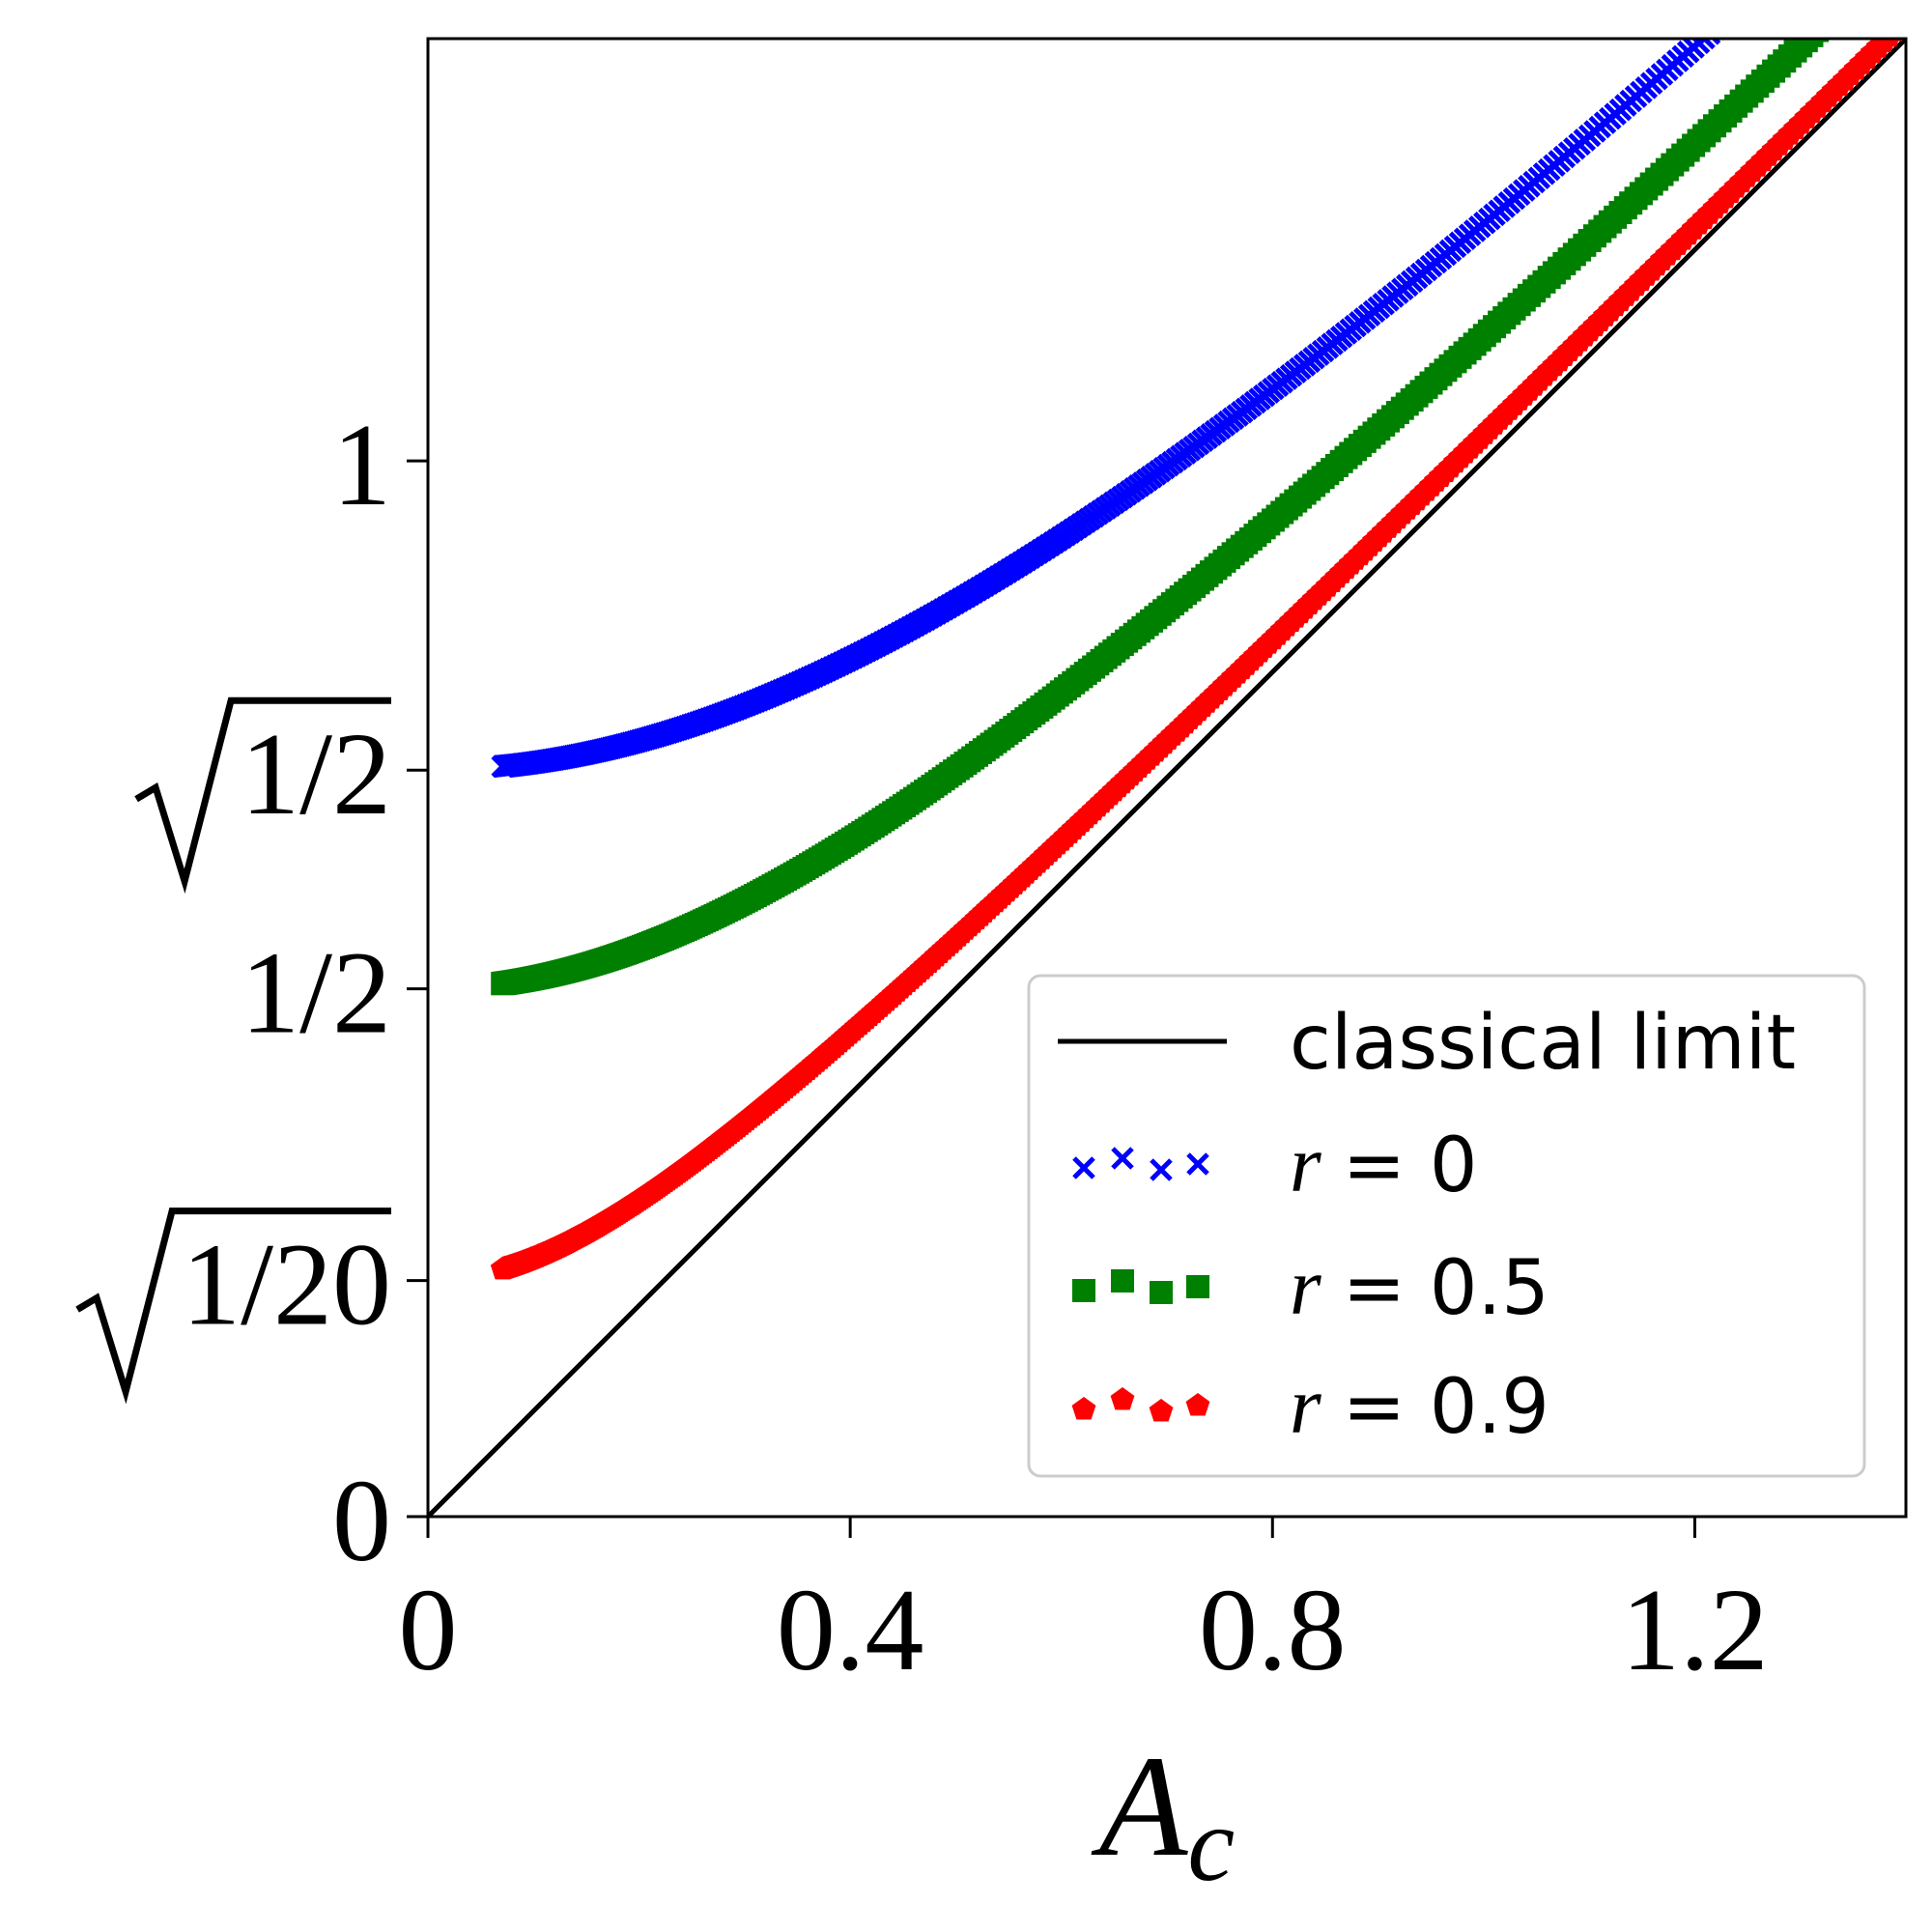 The width and height of the screenshot is (1932, 1932). I want to click on x-tick-label: 0, so click(428, 1630).